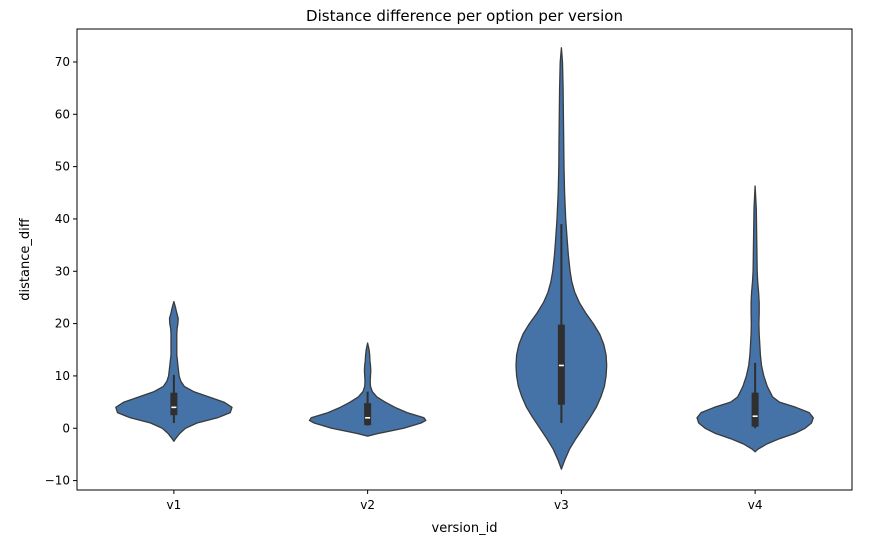 This screenshot has height=550, width=882. What do you see at coordinates (561, 505) in the screenshot?
I see `x-tick-label: v3` at bounding box center [561, 505].